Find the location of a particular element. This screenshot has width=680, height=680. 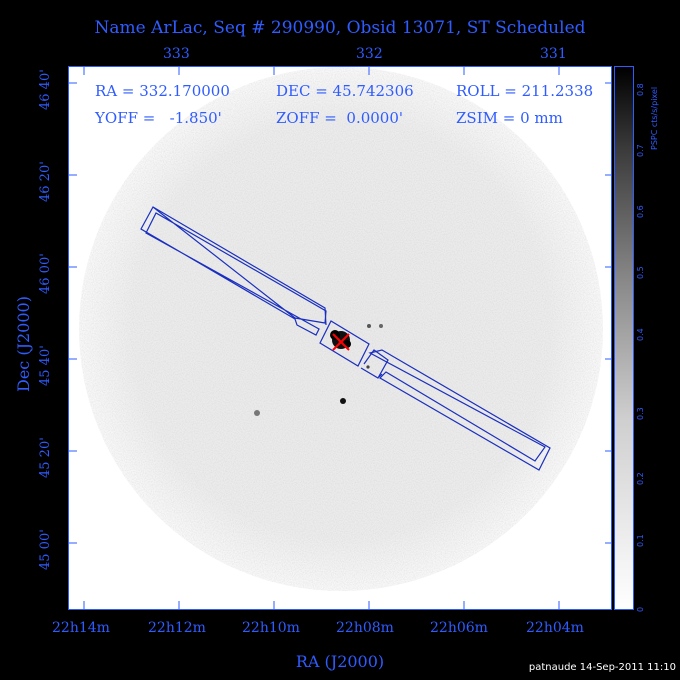

colorbar-tick: 0.5 is located at coordinates (640, 272).